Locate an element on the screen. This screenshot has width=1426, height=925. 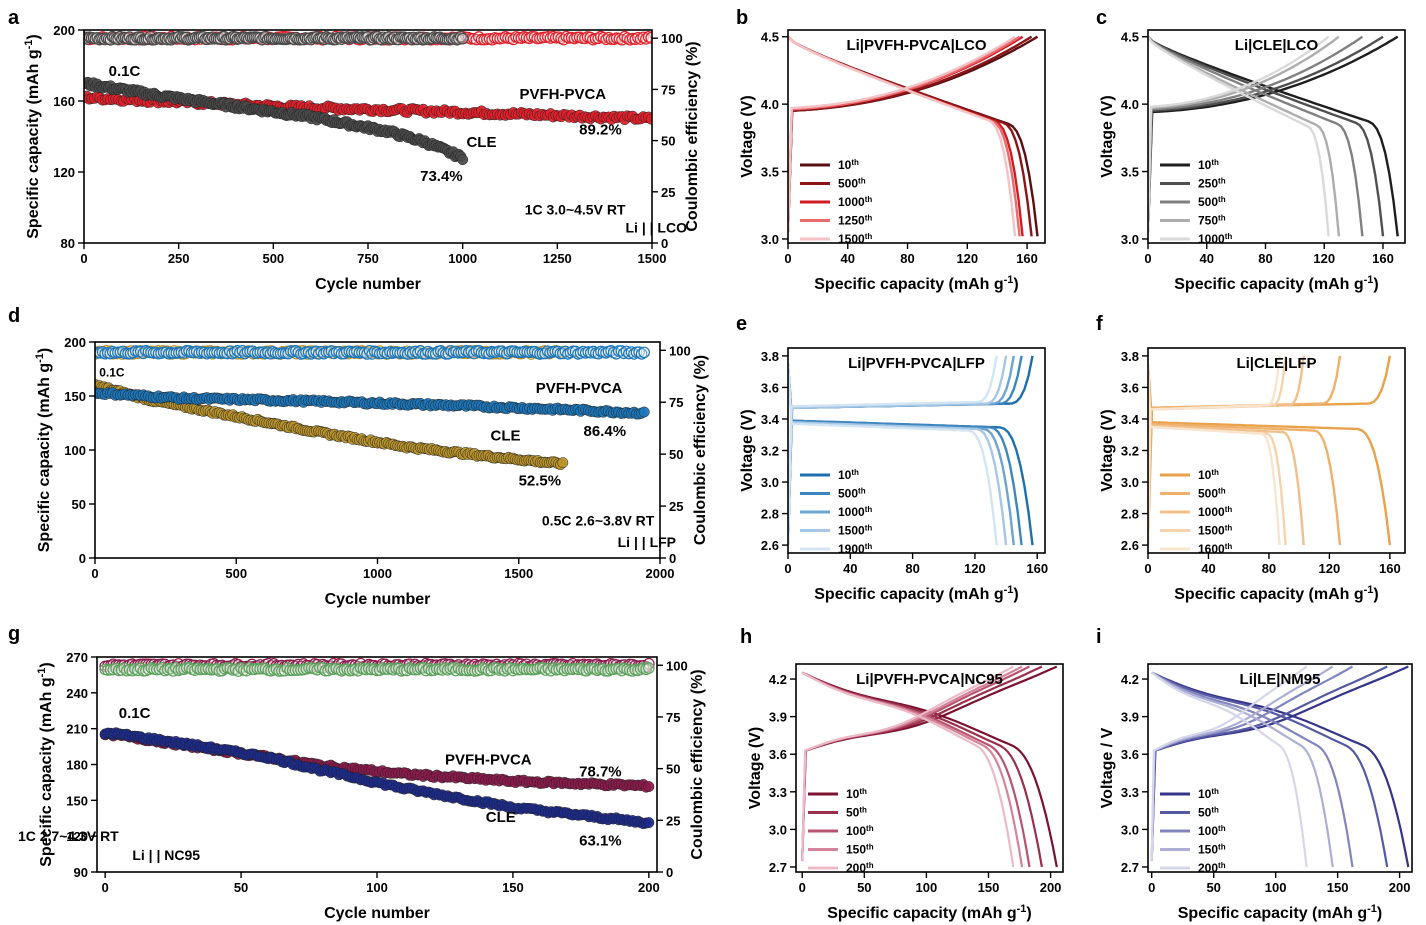
annotation: Li | | LCO is located at coordinates (656, 227).